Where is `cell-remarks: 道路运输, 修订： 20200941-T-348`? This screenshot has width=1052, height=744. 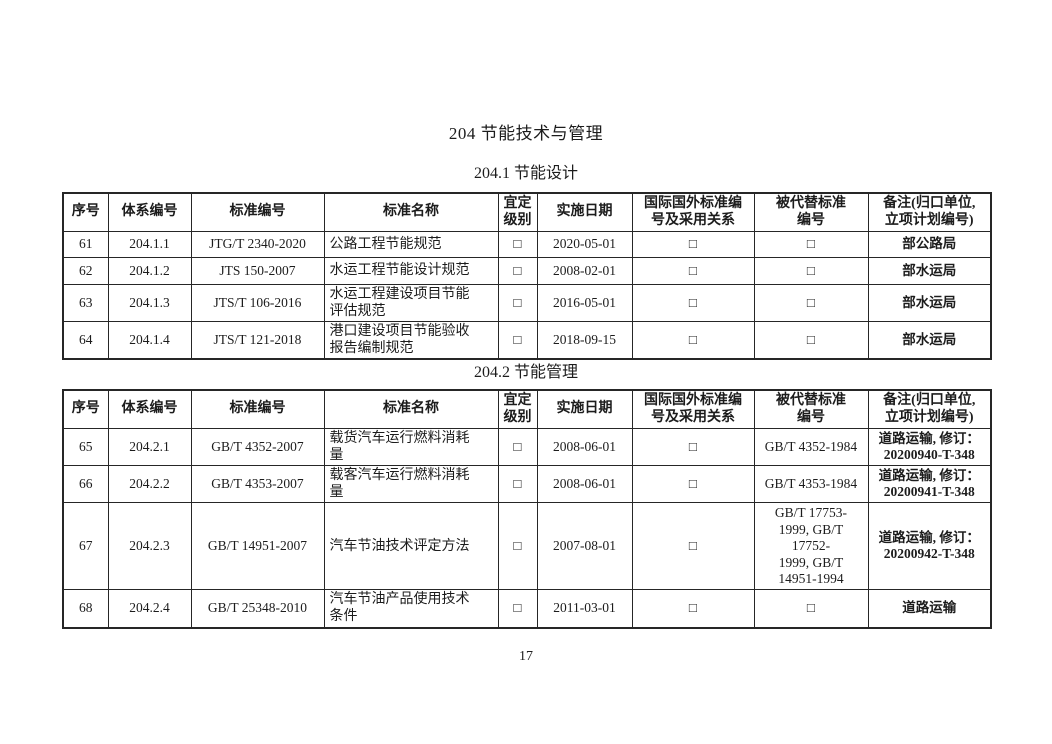
cell-remarks: 道路运输, 修订： 20200941-T-348 is located at coordinates (929, 484).